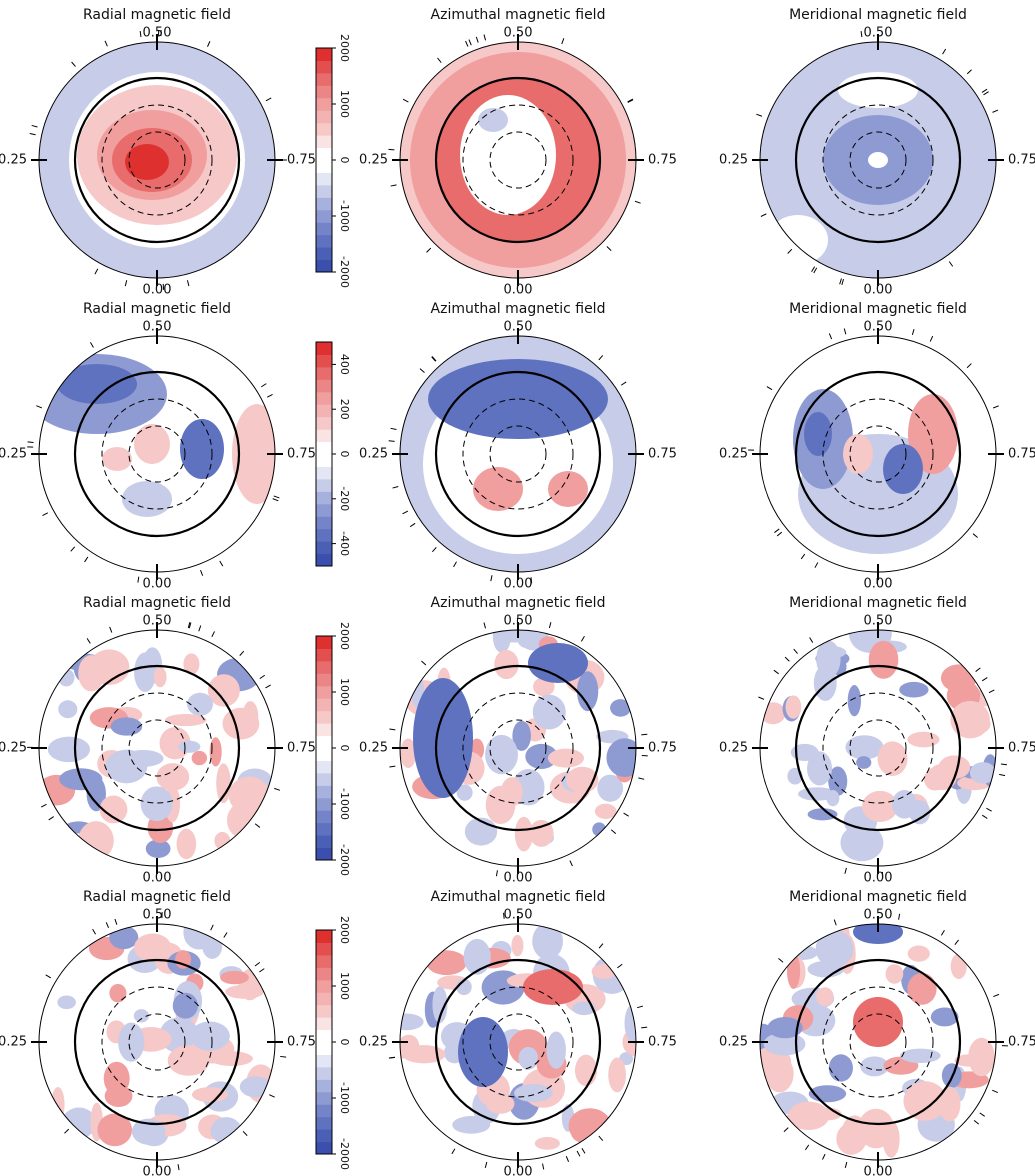 Image resolution: width=1035 pixels, height=1176 pixels. What do you see at coordinates (518, 290) in the screenshot?
I see `phase-label: 0.00` at bounding box center [518, 290].